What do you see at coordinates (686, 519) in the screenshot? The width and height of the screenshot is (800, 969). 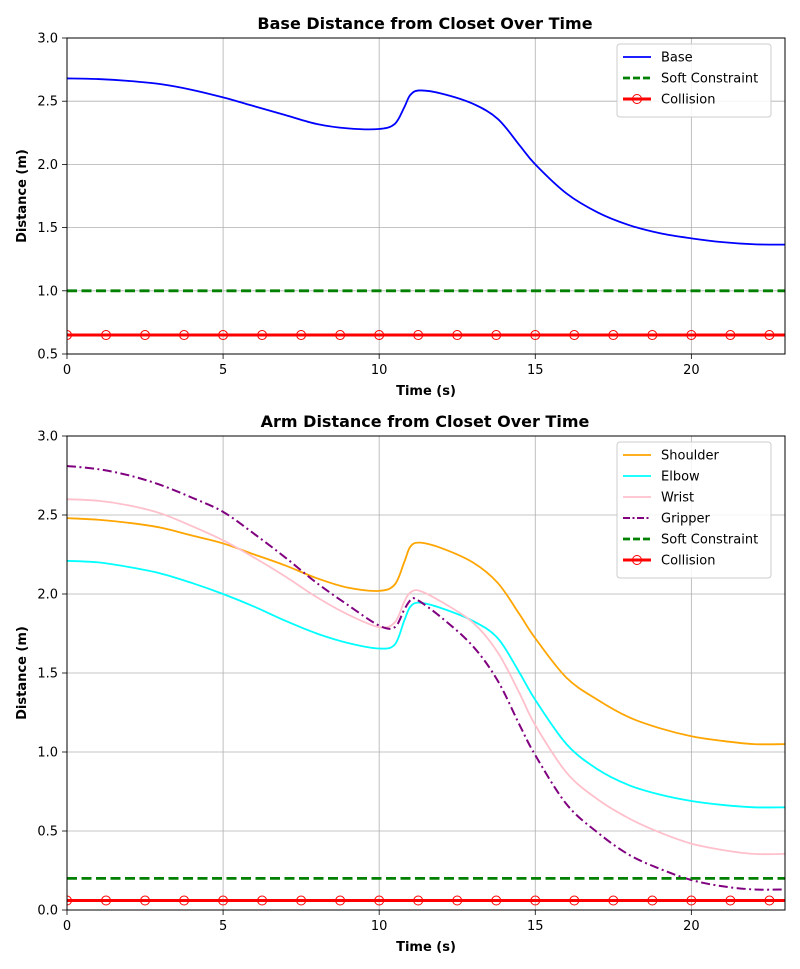 I see `legend-label-gripper: Gripper` at bounding box center [686, 519].